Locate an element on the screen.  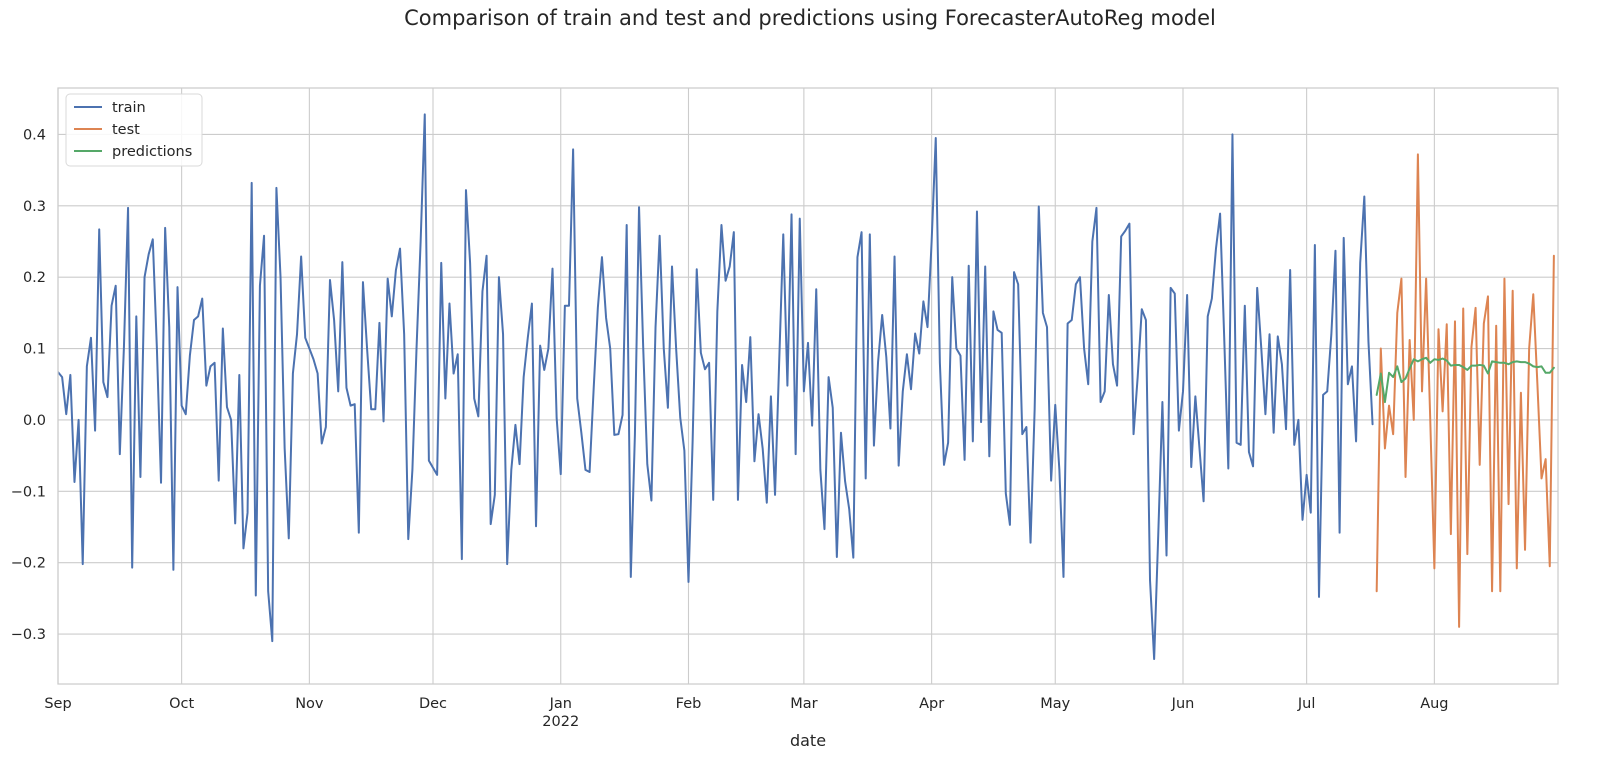
y-tick-label: 0.3 is located at coordinates (34, 207).